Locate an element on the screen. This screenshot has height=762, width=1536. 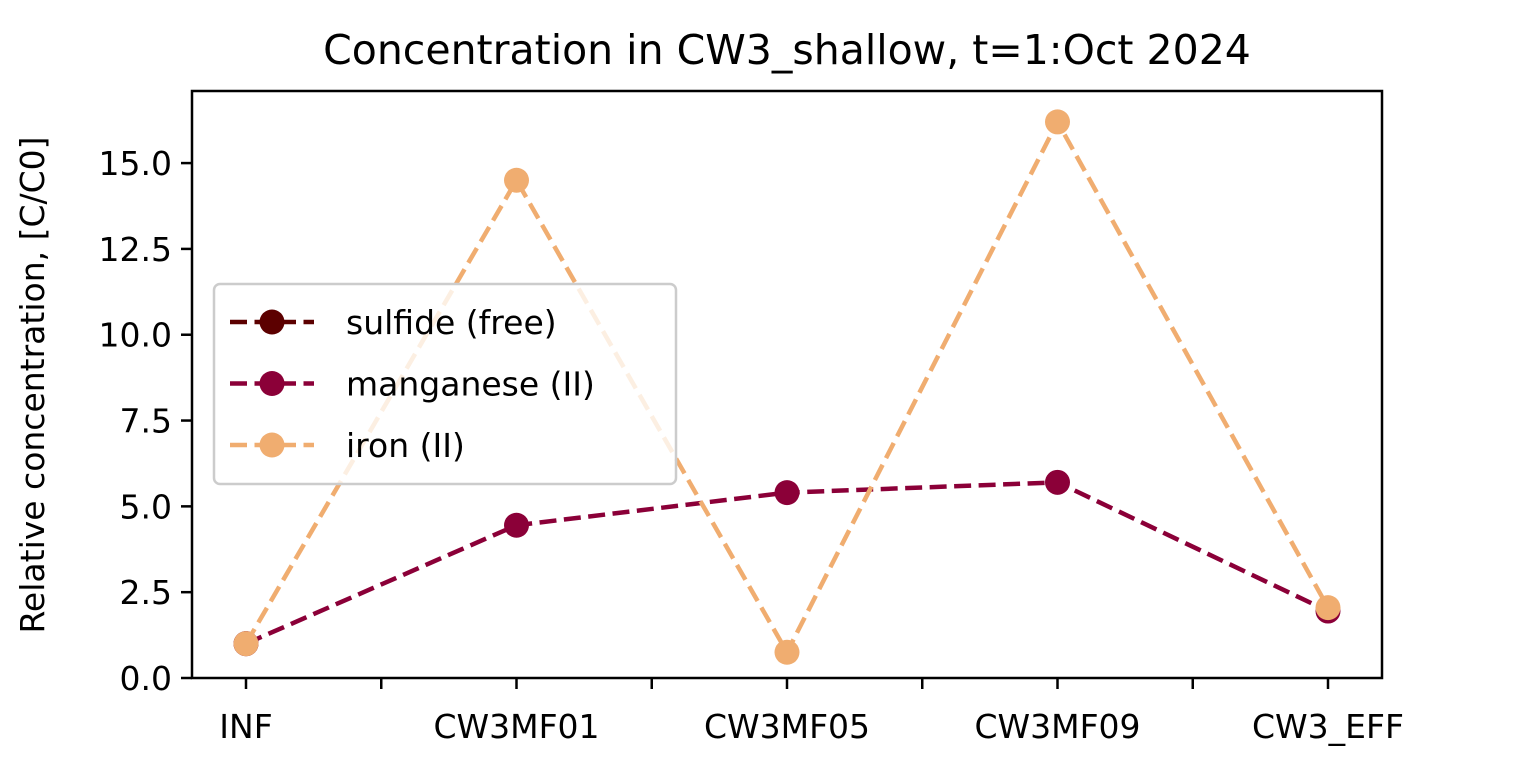
x-tick-label: CW3MF05 is located at coordinates (787, 726).